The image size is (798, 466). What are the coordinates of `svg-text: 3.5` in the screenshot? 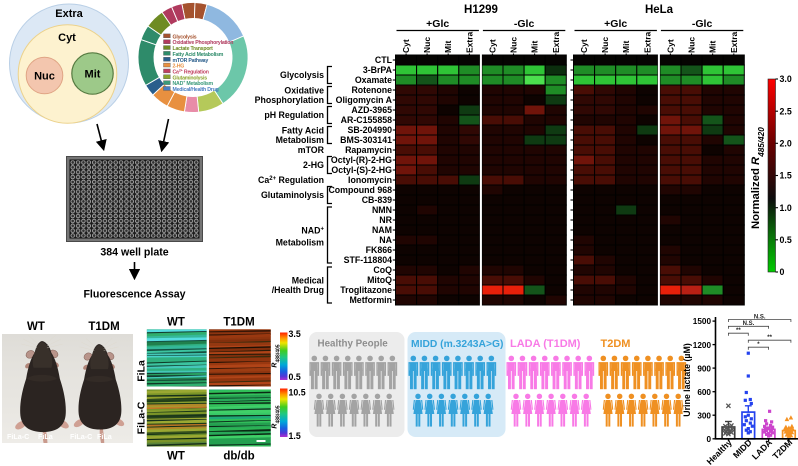 It's located at (295, 334).